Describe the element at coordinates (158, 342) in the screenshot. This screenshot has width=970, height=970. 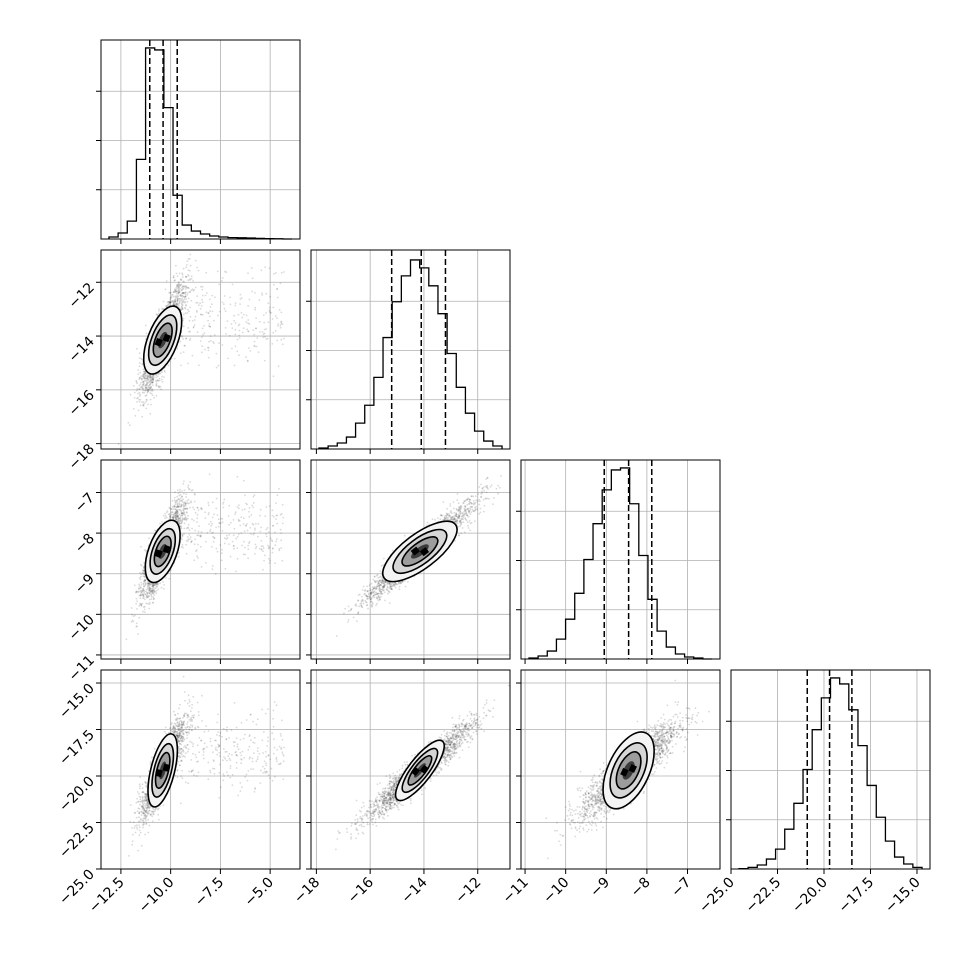
I see `density-cell` at that location.